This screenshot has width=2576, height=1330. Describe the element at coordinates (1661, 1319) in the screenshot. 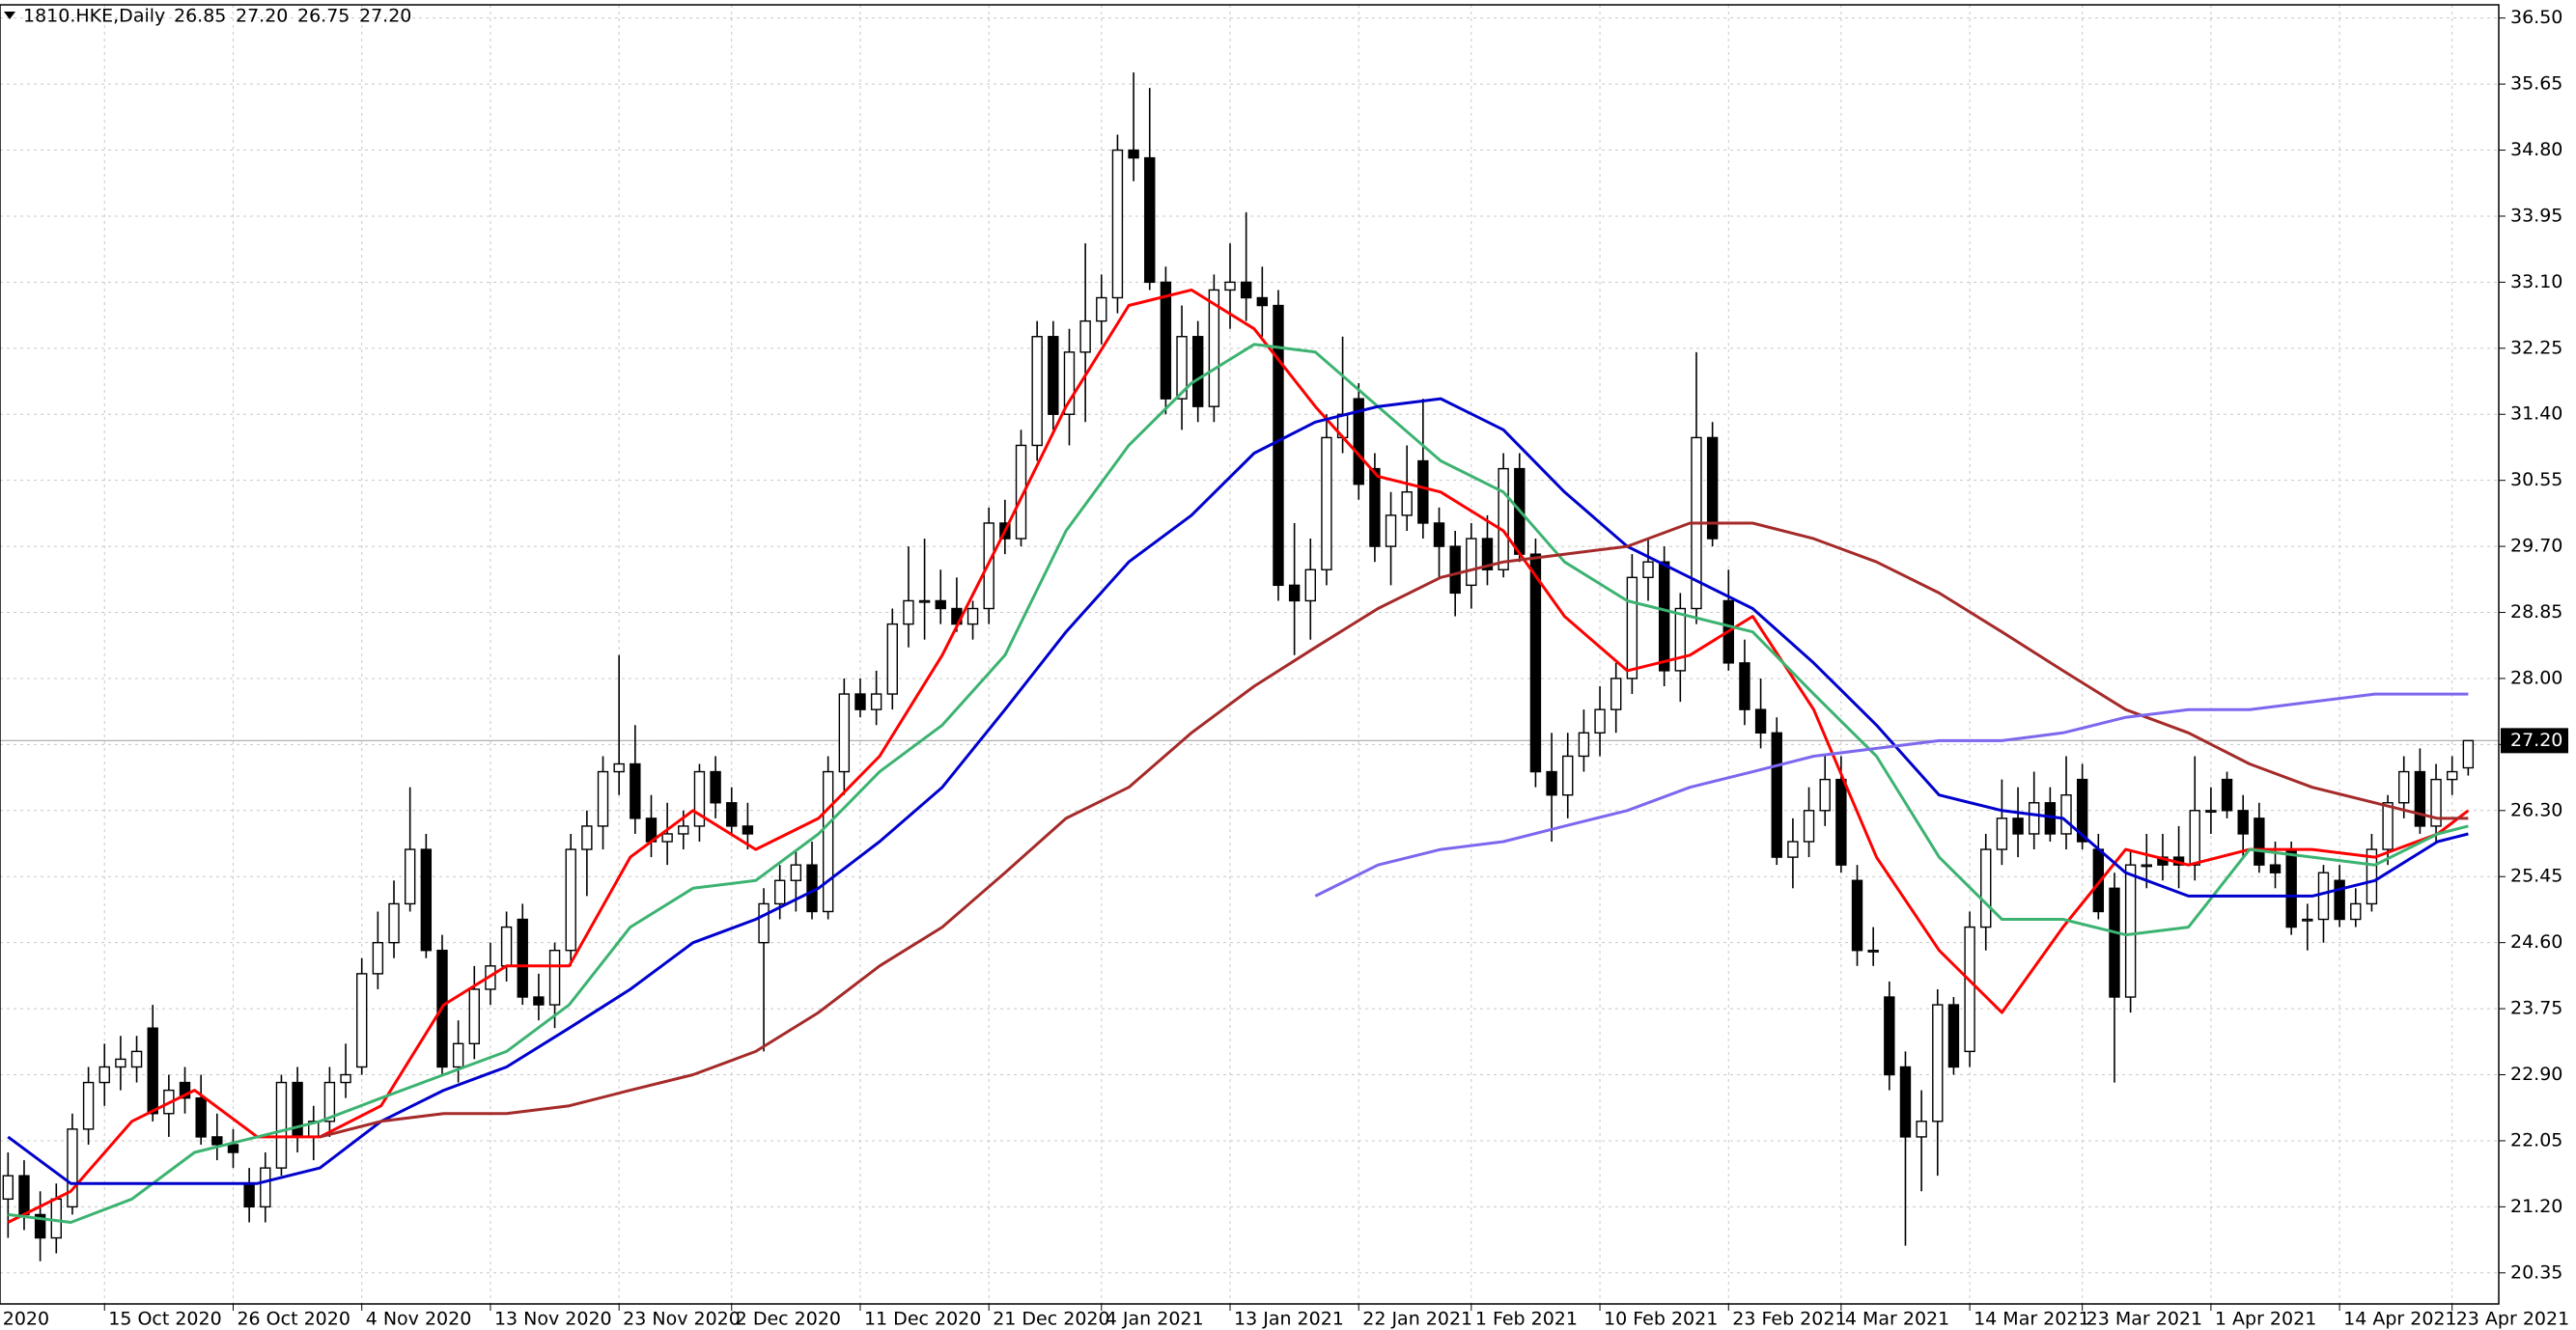

I see `x-tick-label: 10 Feb 2021` at that location.